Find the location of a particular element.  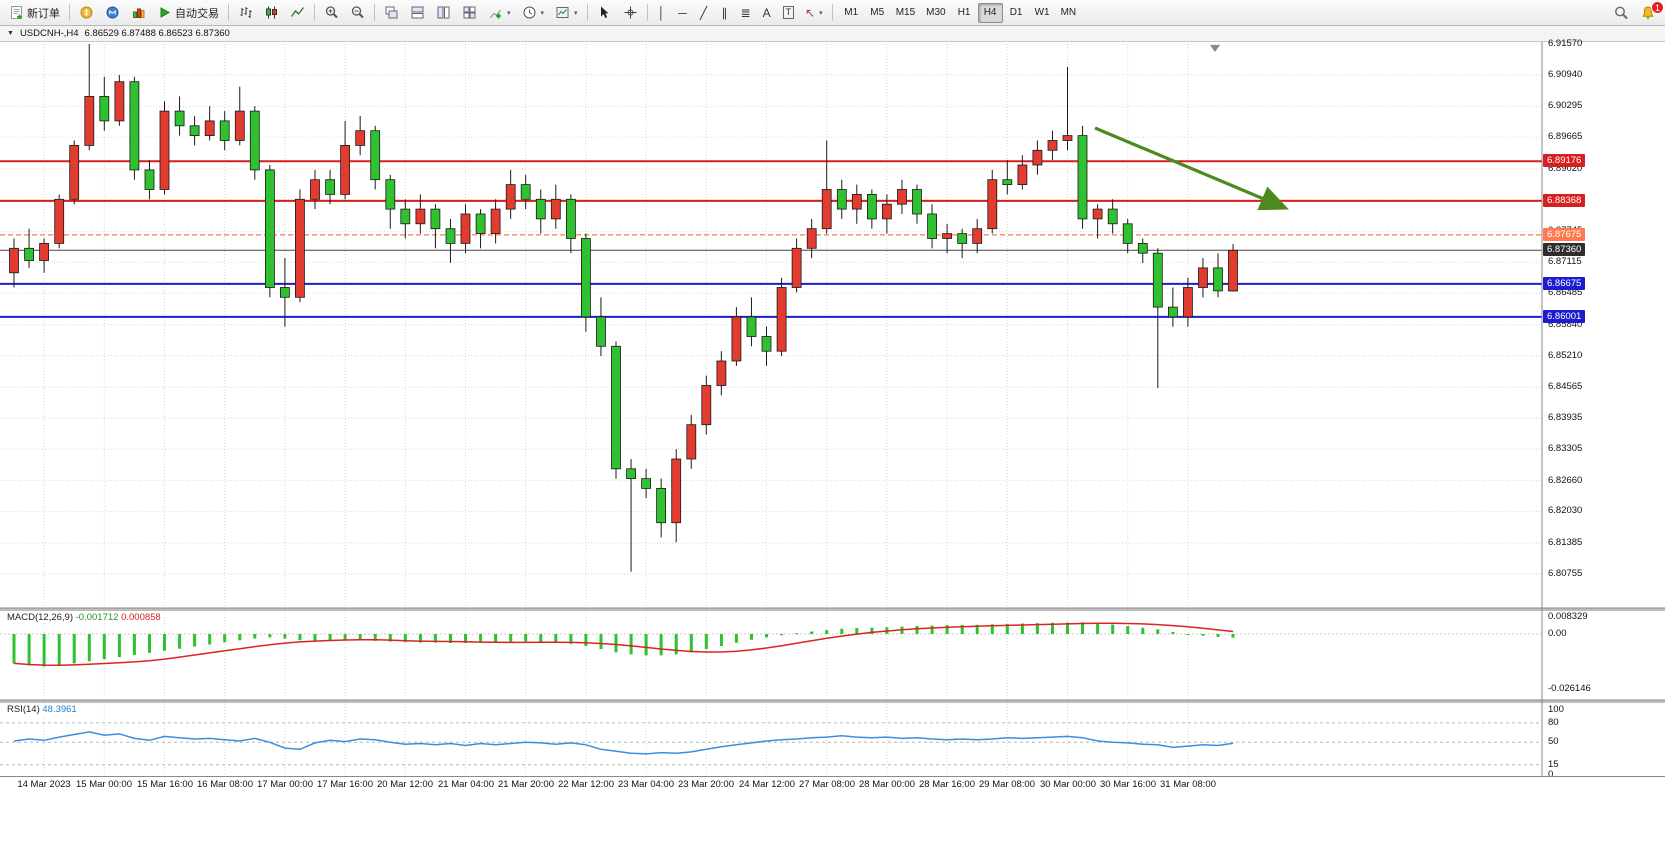

price-axis-label: 6.91570 is located at coordinates (1565, 43).